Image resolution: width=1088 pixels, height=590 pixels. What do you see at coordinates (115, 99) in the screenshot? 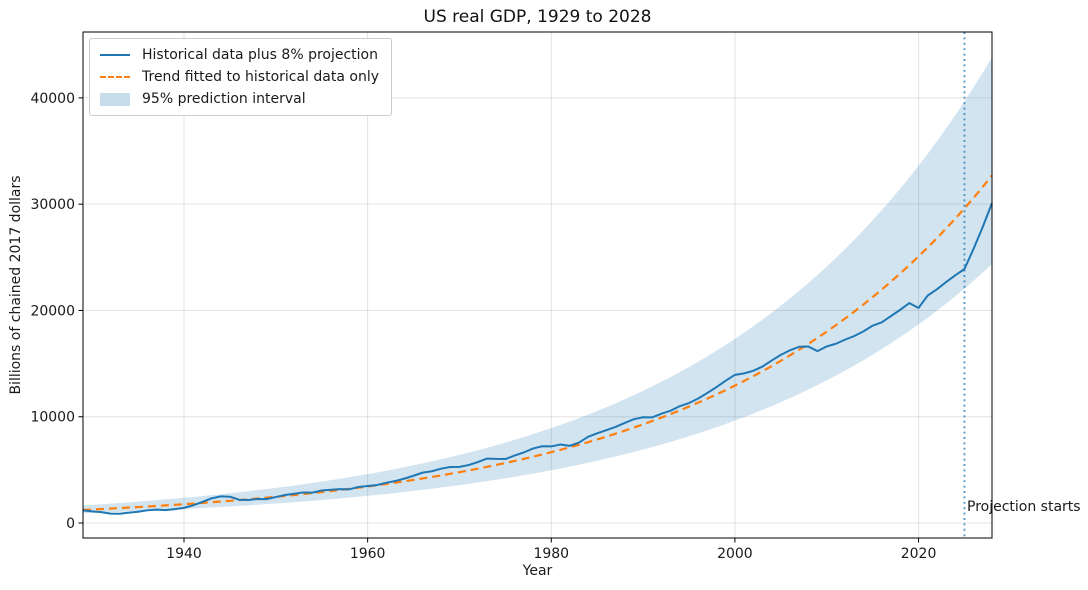
I see `legend-swatch-band-patch` at bounding box center [115, 99].